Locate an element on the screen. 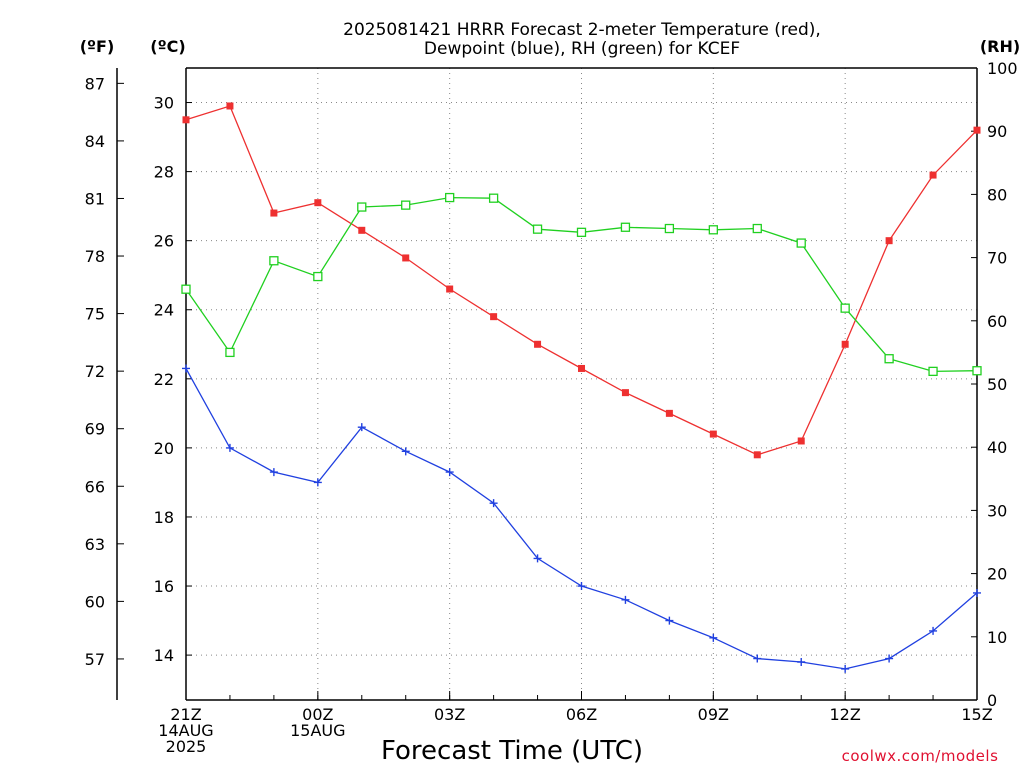 The image size is (1024, 768). rh-tick-label: 70 is located at coordinates (997, 258).